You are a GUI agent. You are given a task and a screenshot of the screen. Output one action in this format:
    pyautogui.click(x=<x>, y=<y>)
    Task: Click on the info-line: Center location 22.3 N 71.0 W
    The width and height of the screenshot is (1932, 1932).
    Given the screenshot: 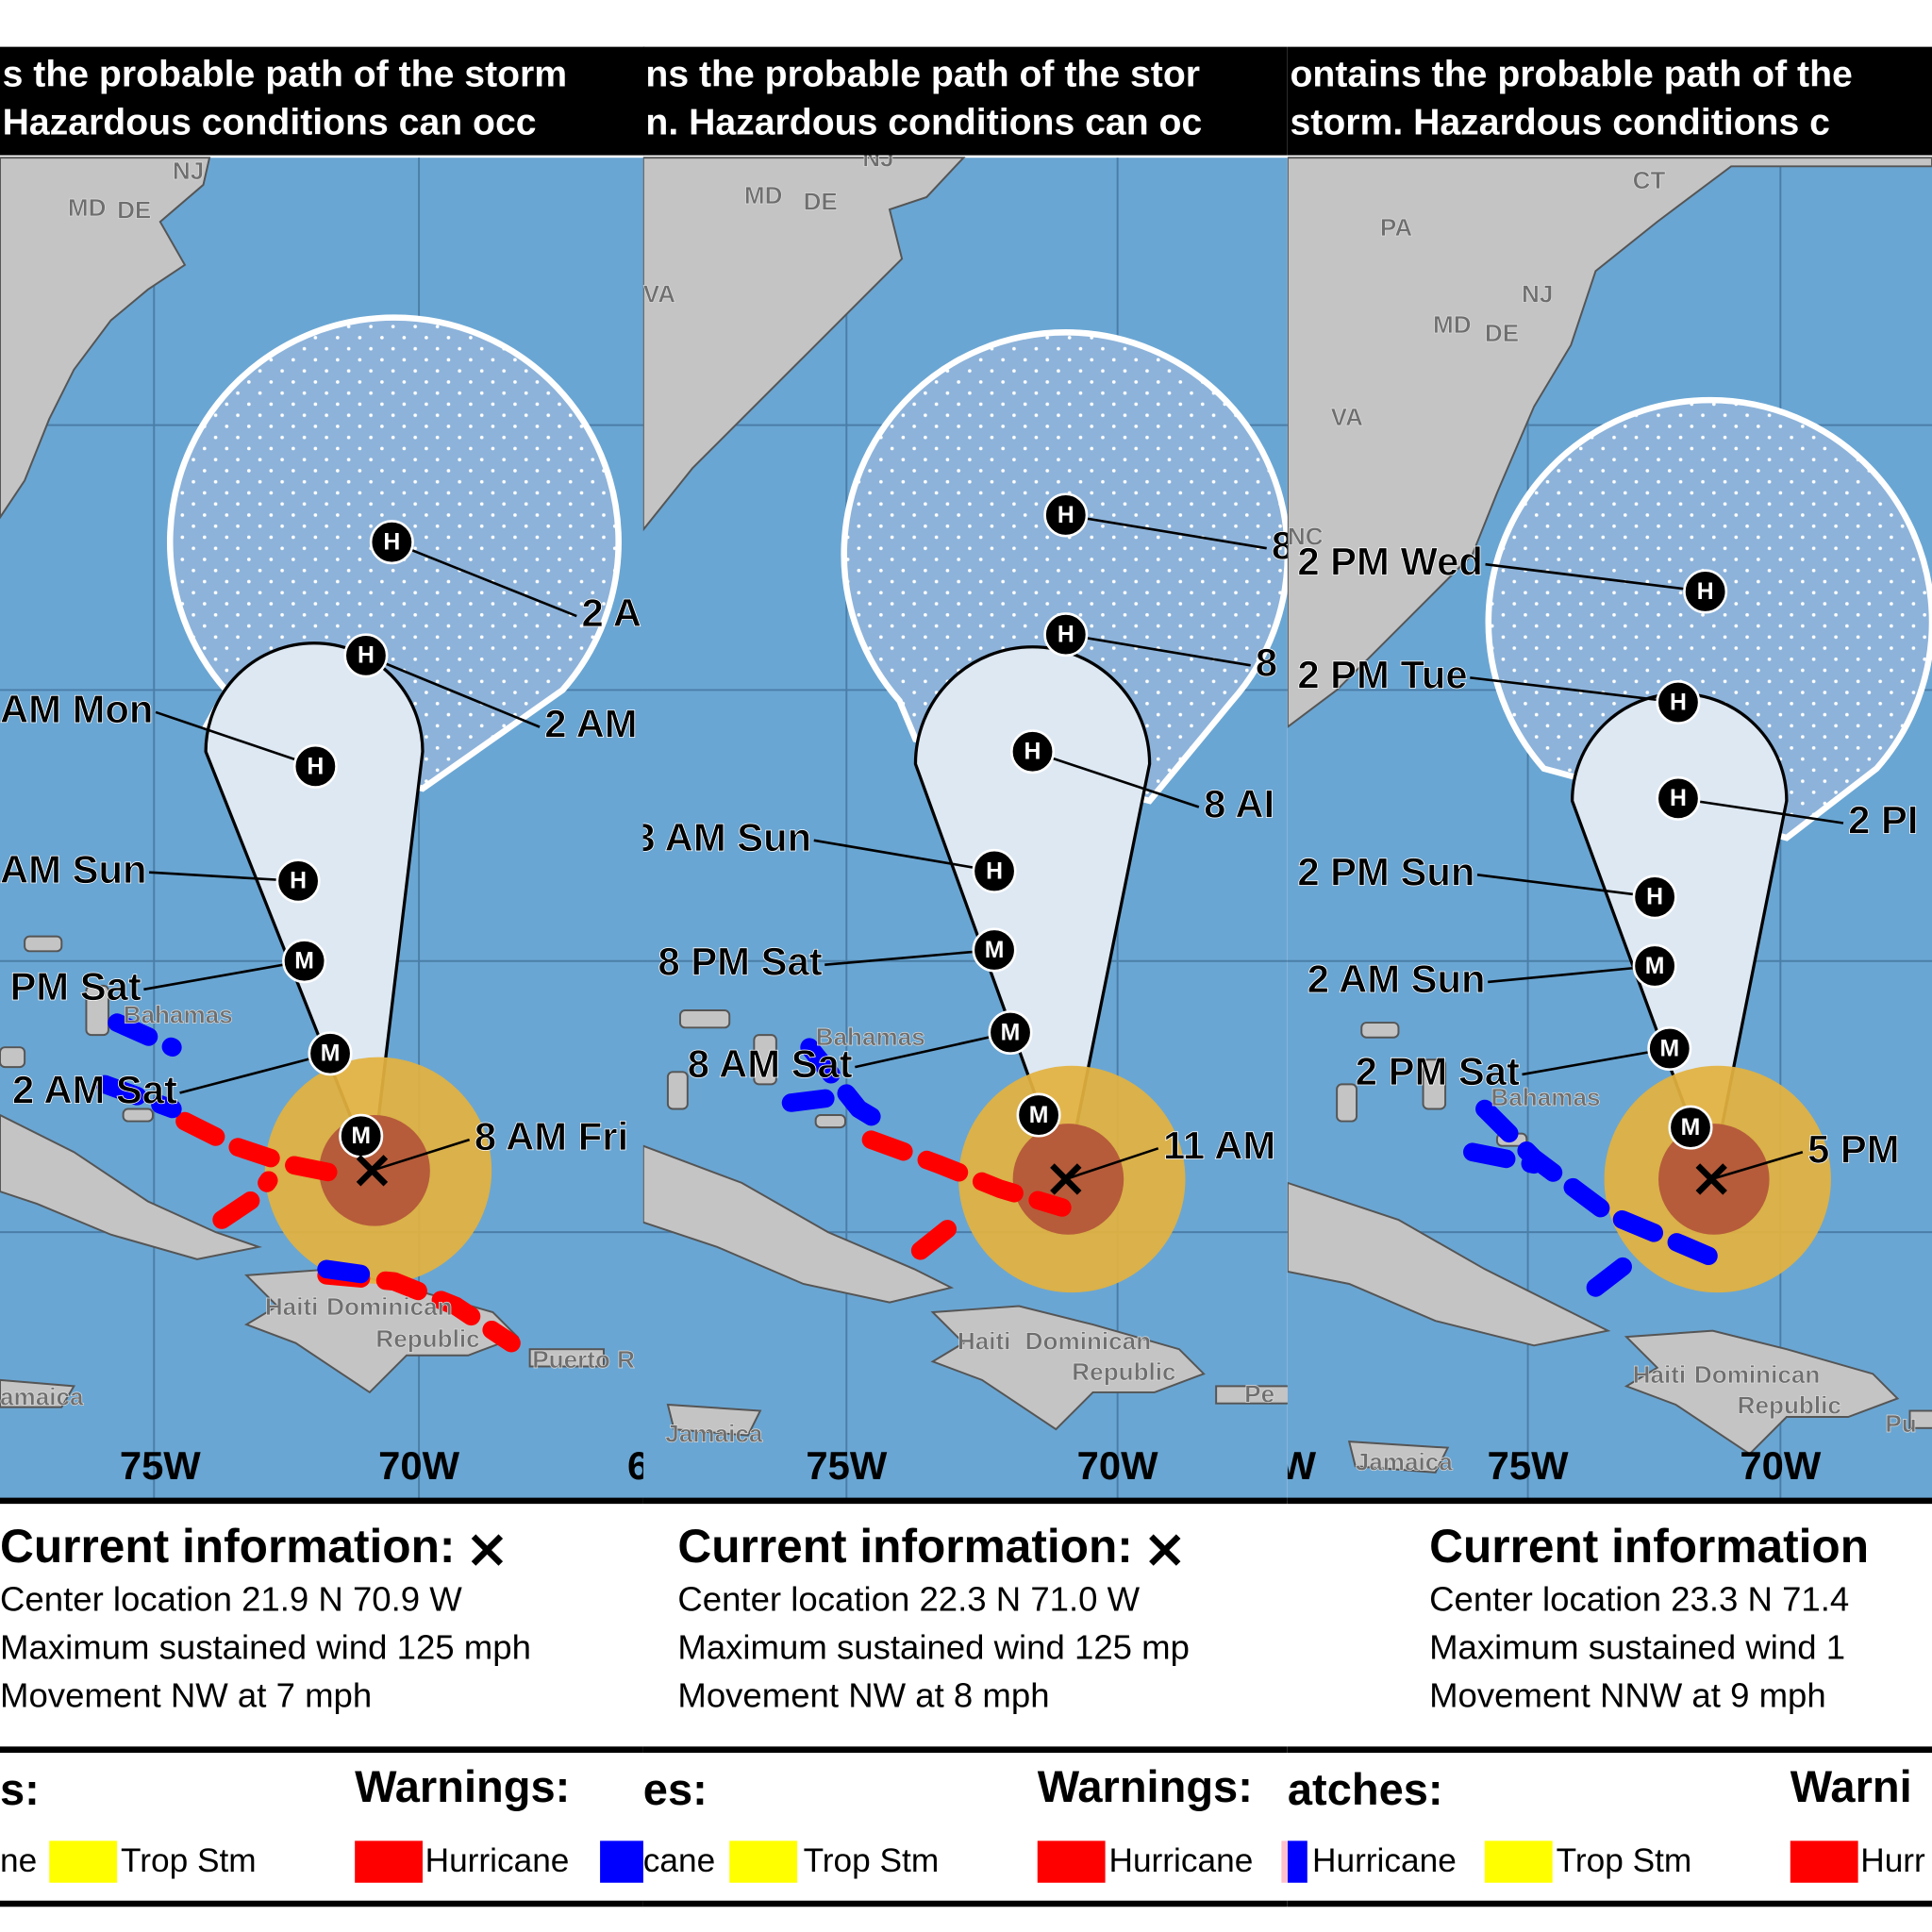 What is the action you would take?
    pyautogui.click(x=909, y=1599)
    